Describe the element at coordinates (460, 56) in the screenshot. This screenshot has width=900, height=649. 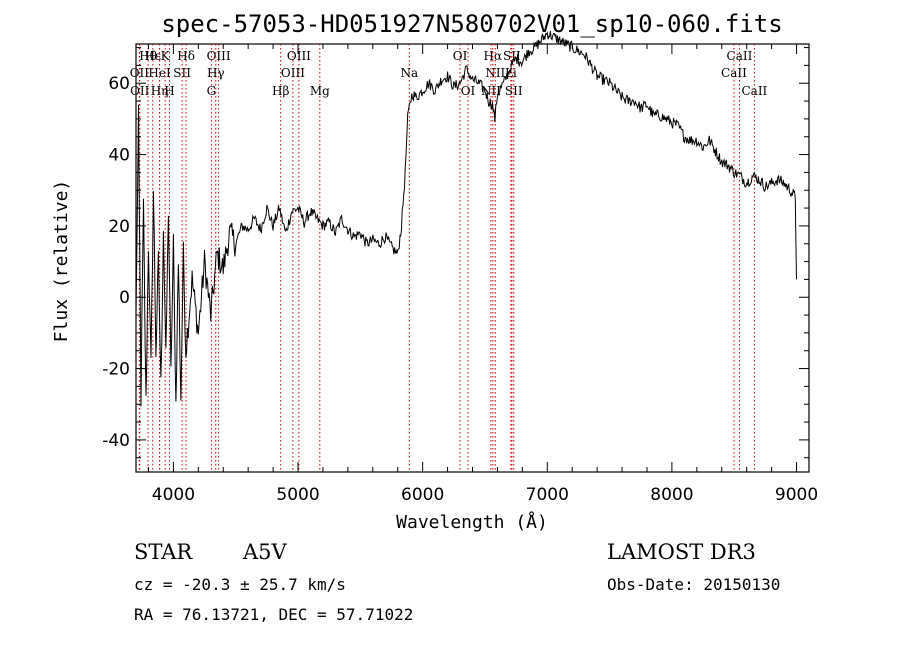
I see `line-marker-label-18: OI` at that location.